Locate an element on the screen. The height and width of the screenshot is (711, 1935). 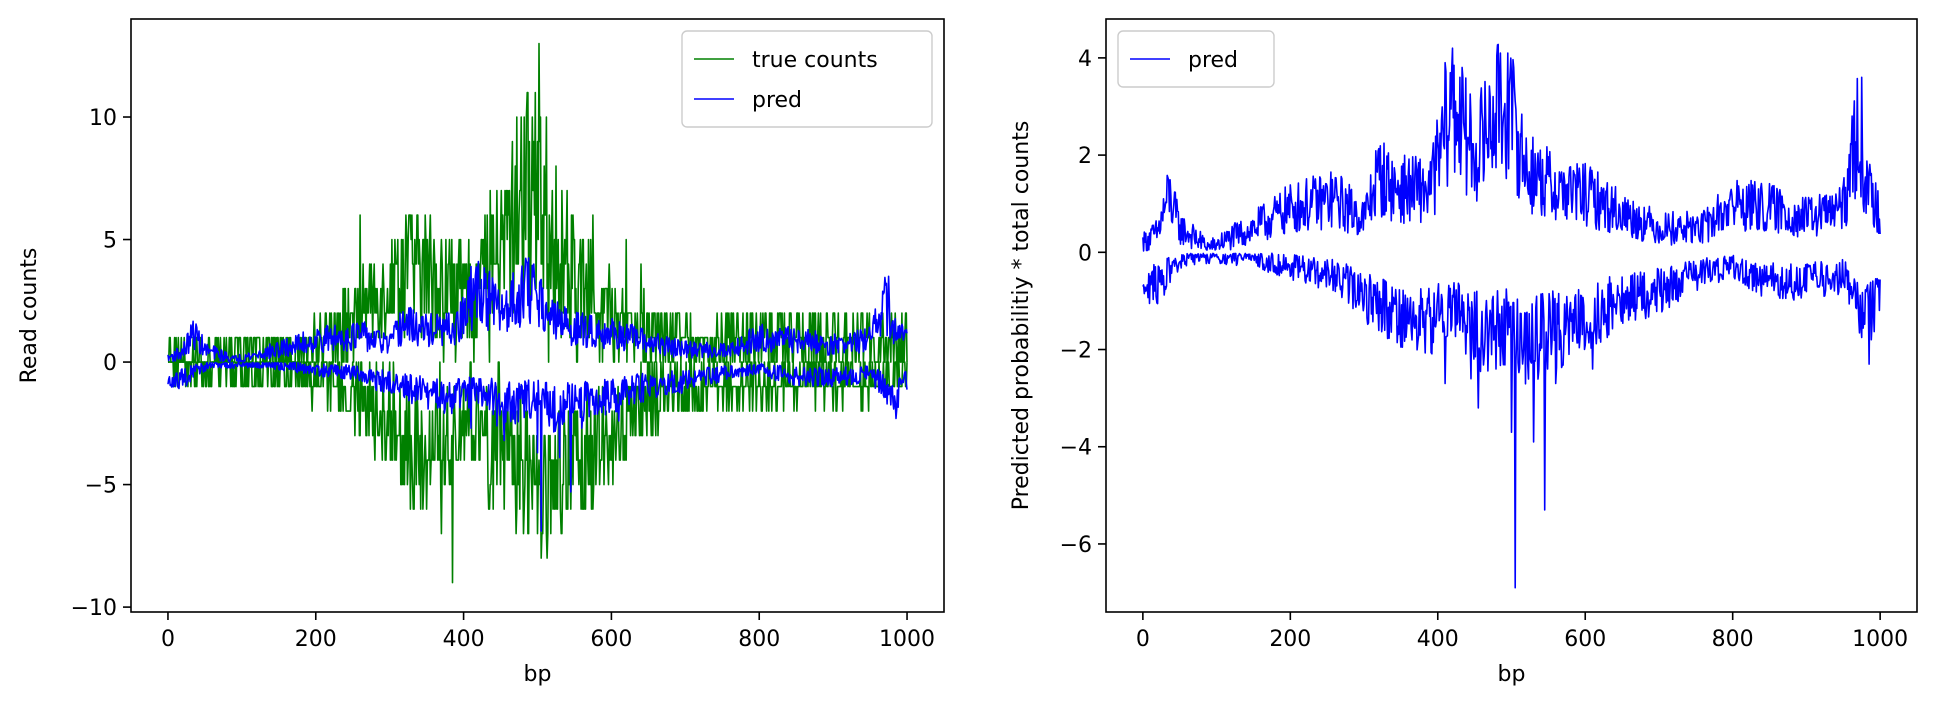
y-tick-label: −6 is located at coordinates (1076, 545).